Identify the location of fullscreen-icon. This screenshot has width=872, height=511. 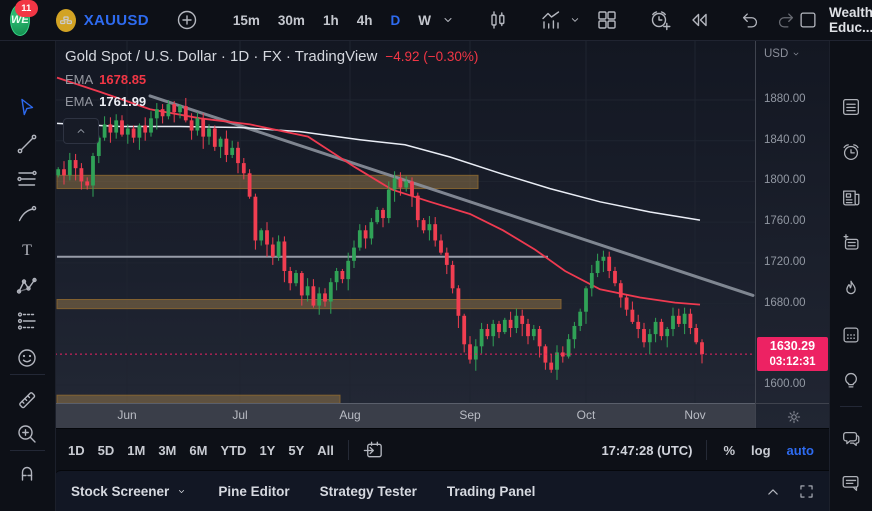
(806, 491).